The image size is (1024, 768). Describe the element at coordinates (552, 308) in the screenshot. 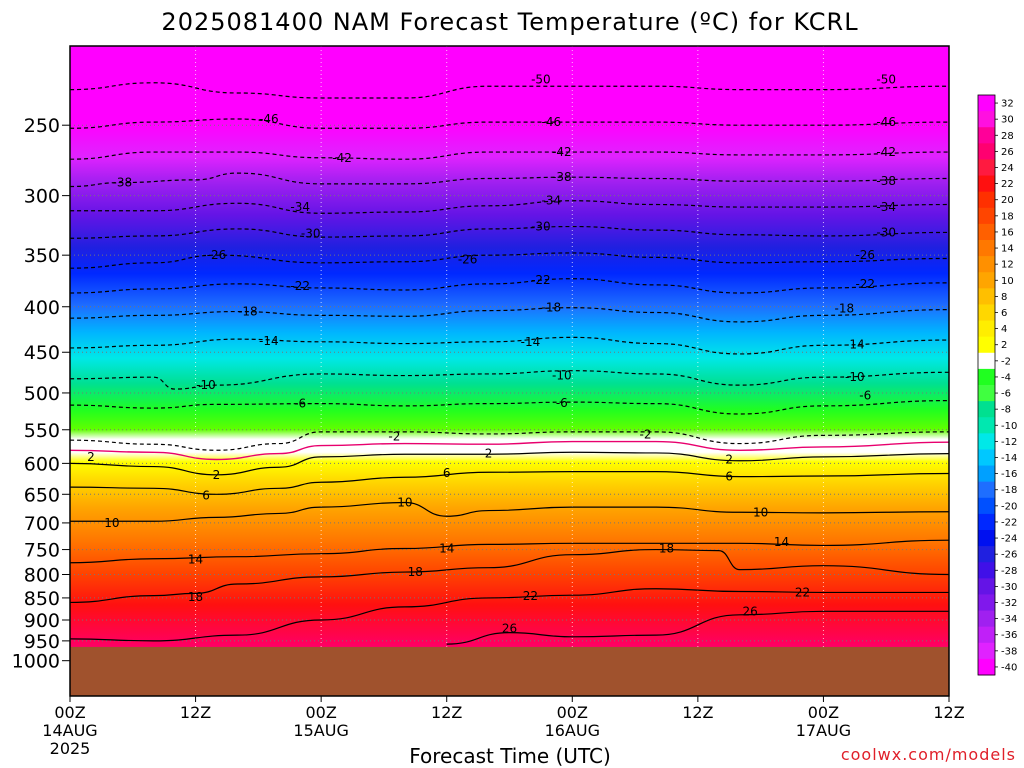

I see `isotherm-label: -18` at that location.